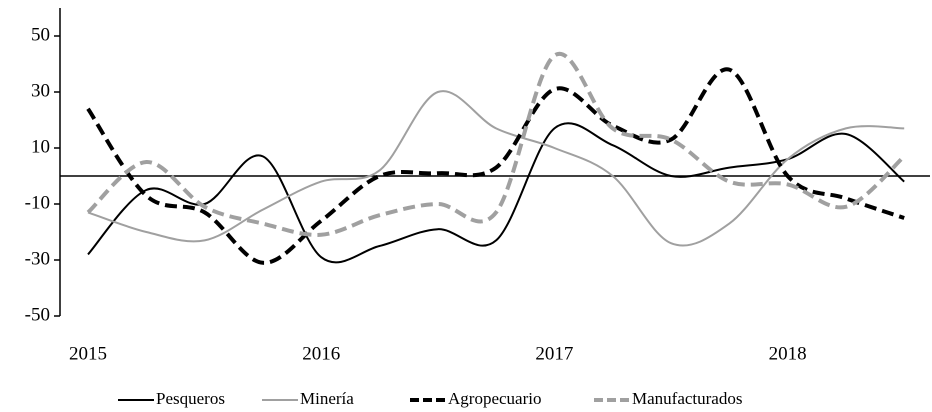 Image resolution: width=932 pixels, height=412 pixels. What do you see at coordinates (88, 353) in the screenshot?
I see `x-tick-label: 2015` at bounding box center [88, 353].